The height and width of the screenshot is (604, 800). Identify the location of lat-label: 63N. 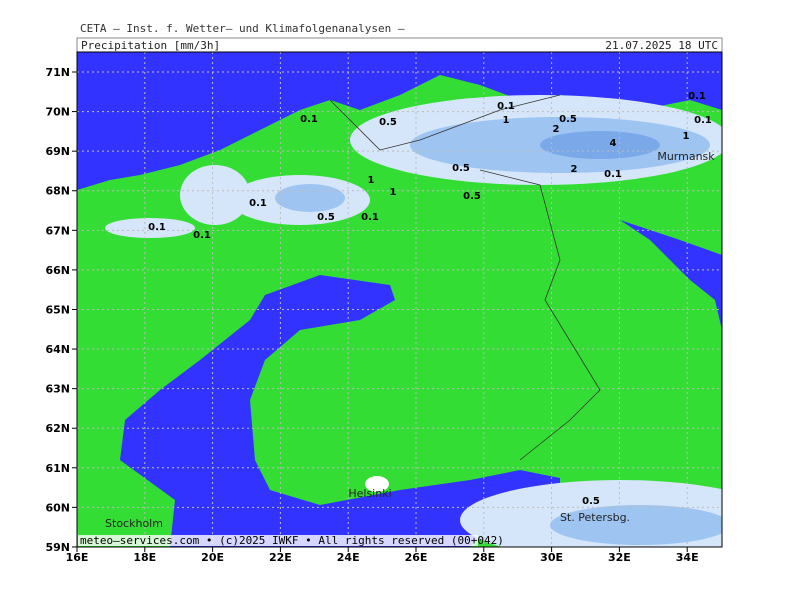
(57, 389).